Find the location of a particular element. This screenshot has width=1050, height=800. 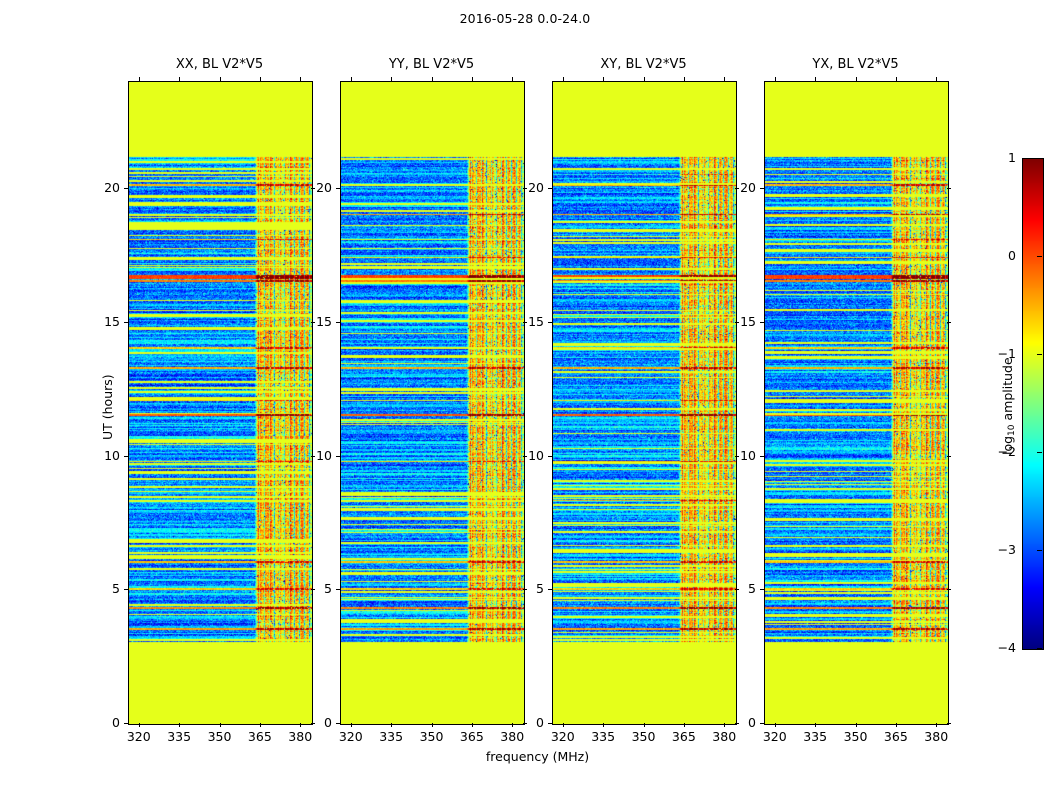

colorbar-label-subscript: 10 is located at coordinates (1012, 430).